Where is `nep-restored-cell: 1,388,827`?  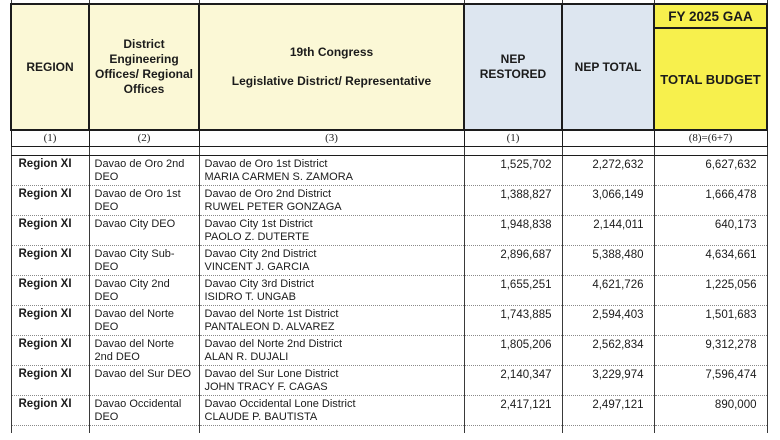 nep-restored-cell: 1,388,827 is located at coordinates (513, 200).